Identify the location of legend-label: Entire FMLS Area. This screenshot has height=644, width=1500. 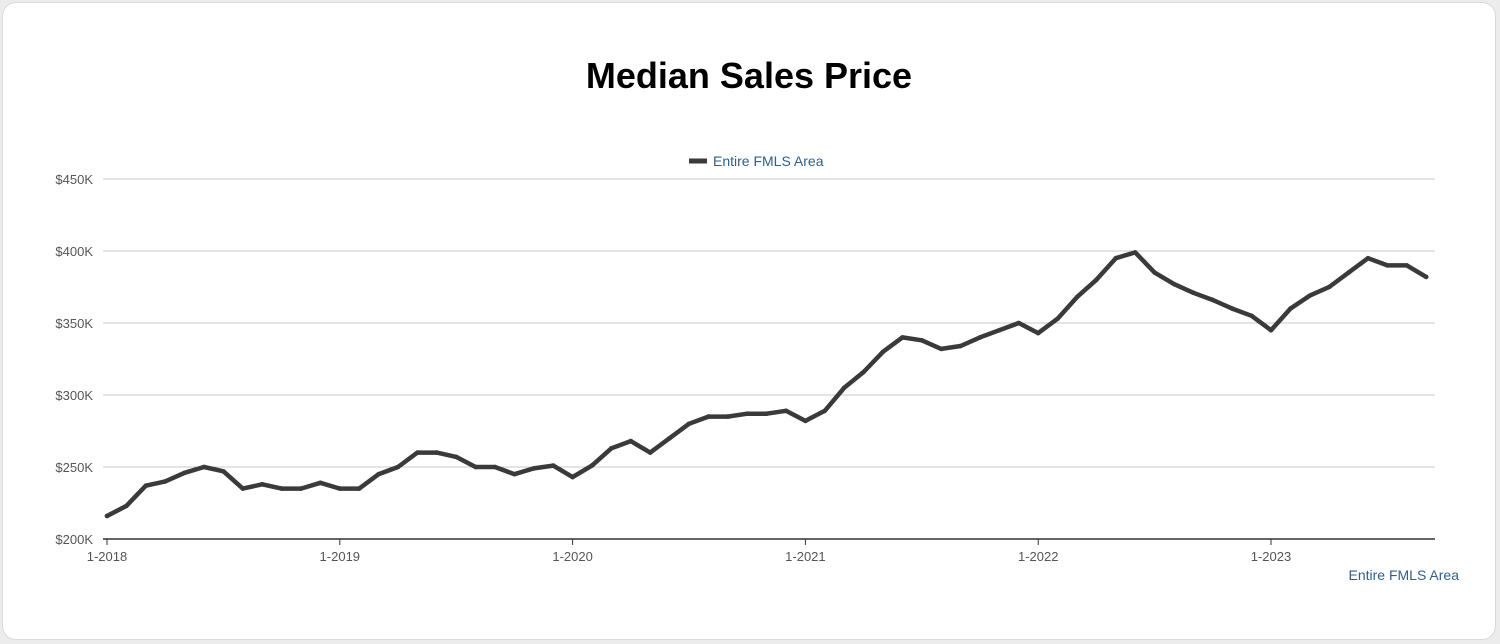
(768, 161).